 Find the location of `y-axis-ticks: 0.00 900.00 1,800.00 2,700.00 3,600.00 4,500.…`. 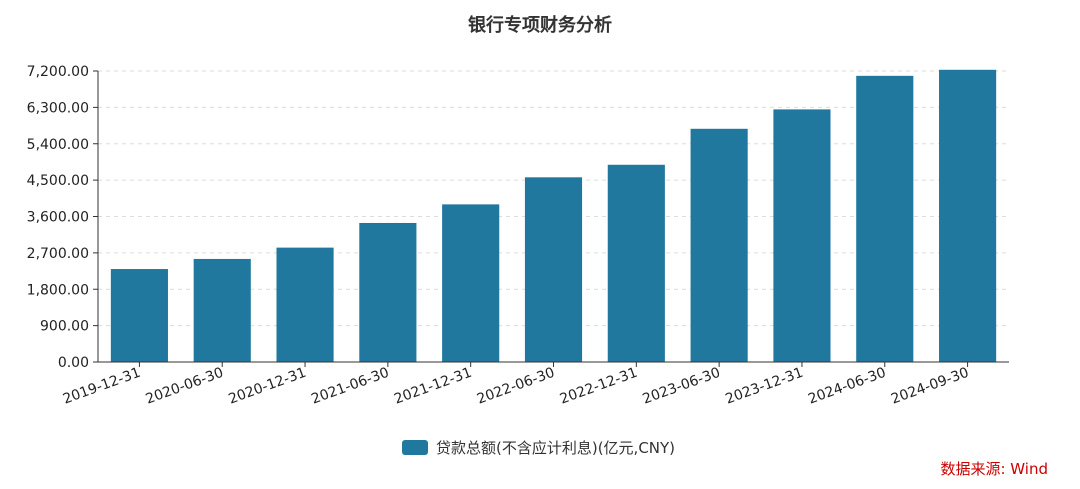

y-axis-ticks: 0.00 900.00 1,800.00 2,700.00 3,600.00 4,500.… is located at coordinates (62, 217).